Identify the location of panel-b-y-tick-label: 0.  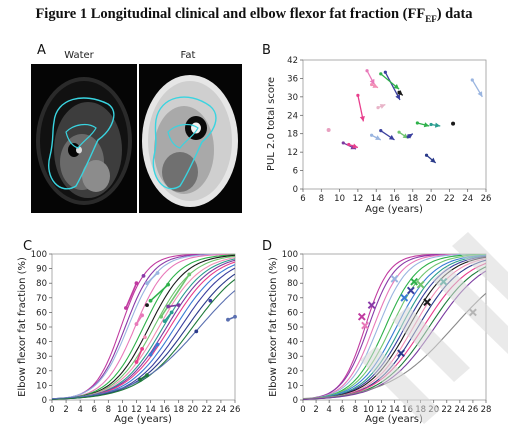
(295, 190).